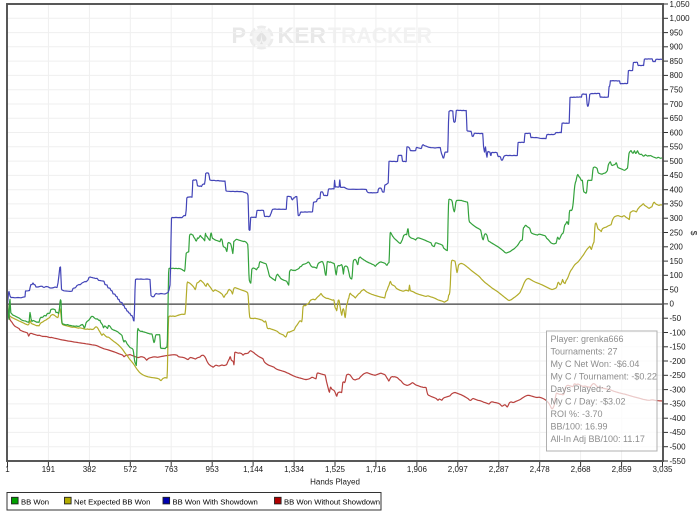 The image size is (700, 516). What do you see at coordinates (678, 461) in the screenshot?
I see `svg-text: -550` at bounding box center [678, 461].